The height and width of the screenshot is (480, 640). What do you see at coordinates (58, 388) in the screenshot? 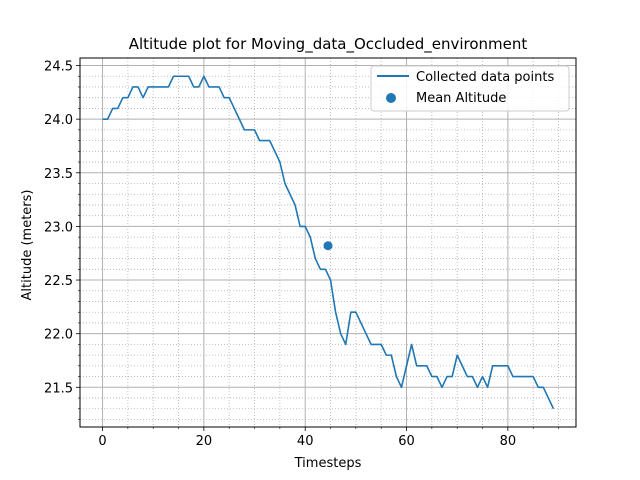
I see `y-tick-label: 21.5` at bounding box center [58, 388].